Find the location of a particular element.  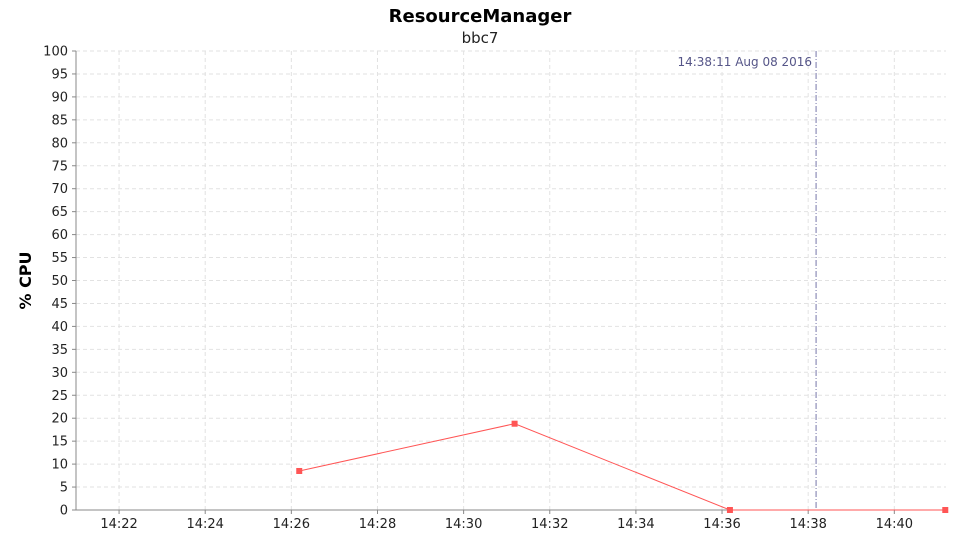

chart-title: ResourceManager is located at coordinates (480, 16).